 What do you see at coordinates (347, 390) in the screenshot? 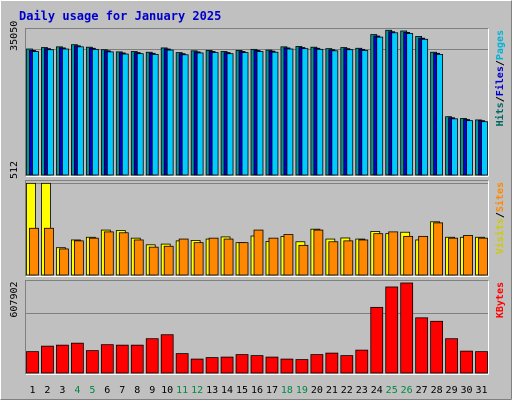
I see `x-tick-label-day-22: 22` at bounding box center [347, 390].